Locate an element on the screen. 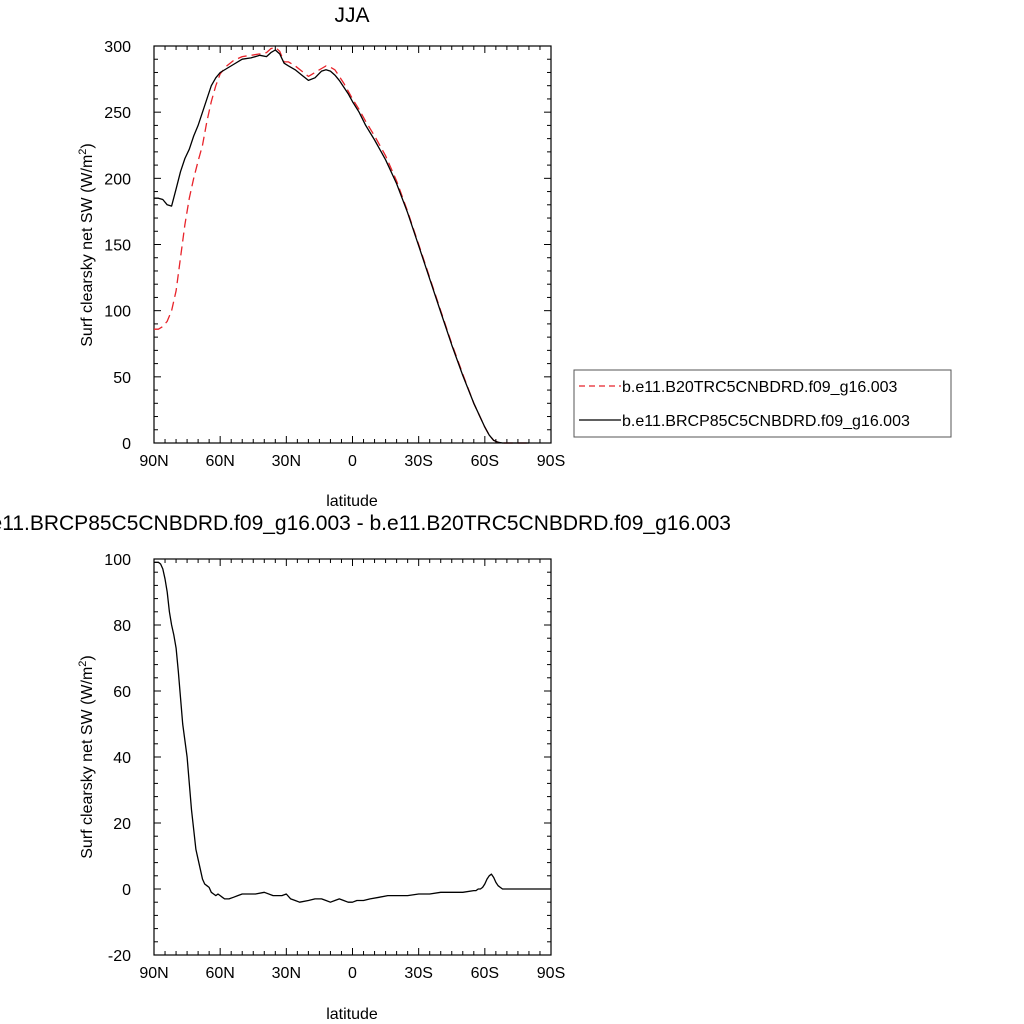  y-tick-label: 200 is located at coordinates (117, 179).